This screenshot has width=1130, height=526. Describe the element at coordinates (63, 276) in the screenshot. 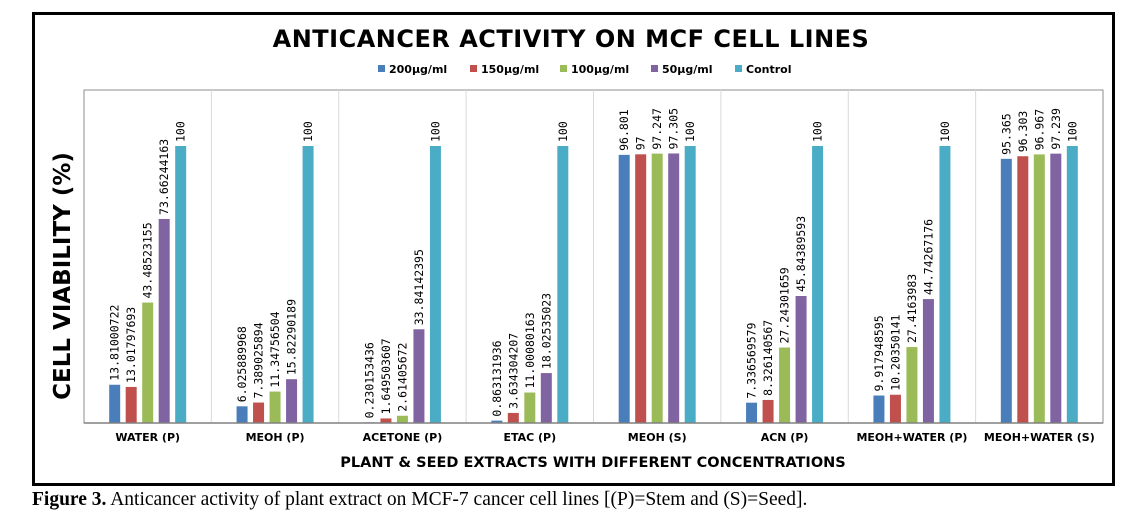

I see `y-axis-title: CELL VIABILITY (%)` at that location.